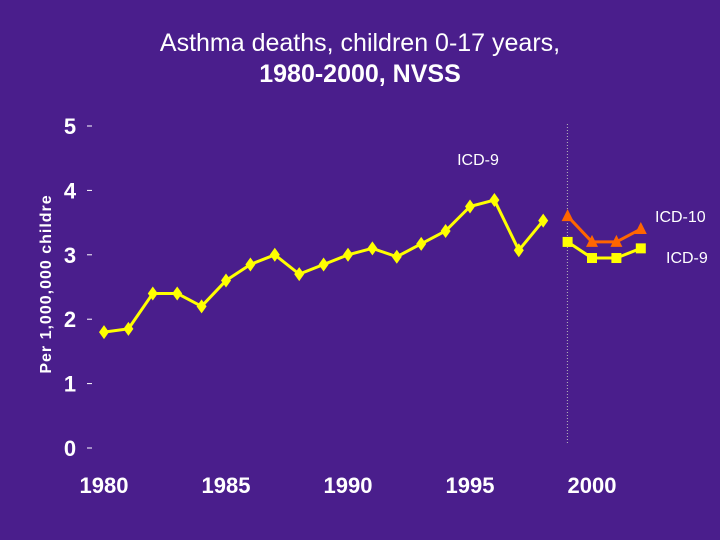 The width and height of the screenshot is (720, 540). What do you see at coordinates (592, 485) in the screenshot?
I see `x-tick-label: 2000` at bounding box center [592, 485].